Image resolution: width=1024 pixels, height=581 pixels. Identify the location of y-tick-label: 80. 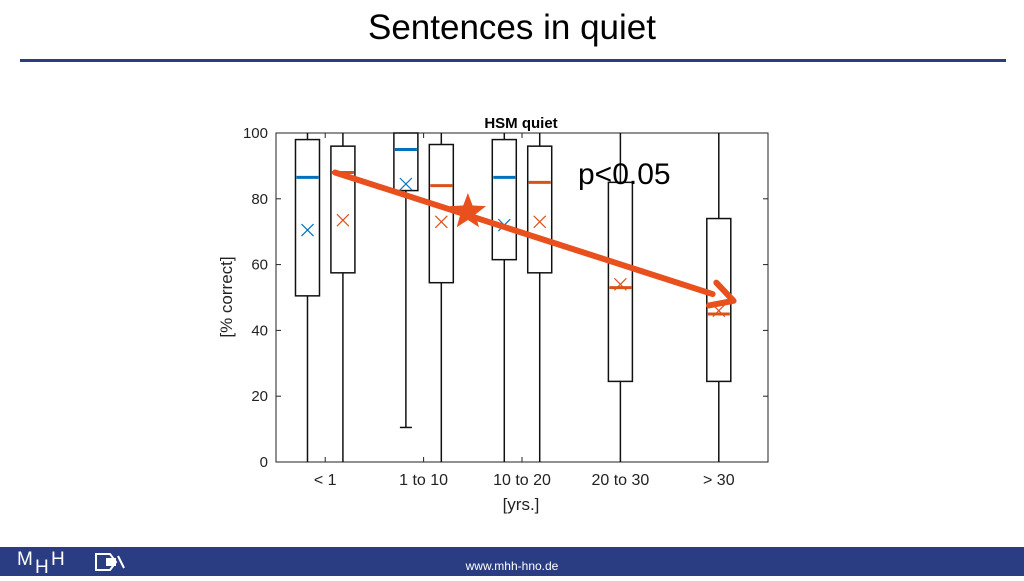
(259, 199).